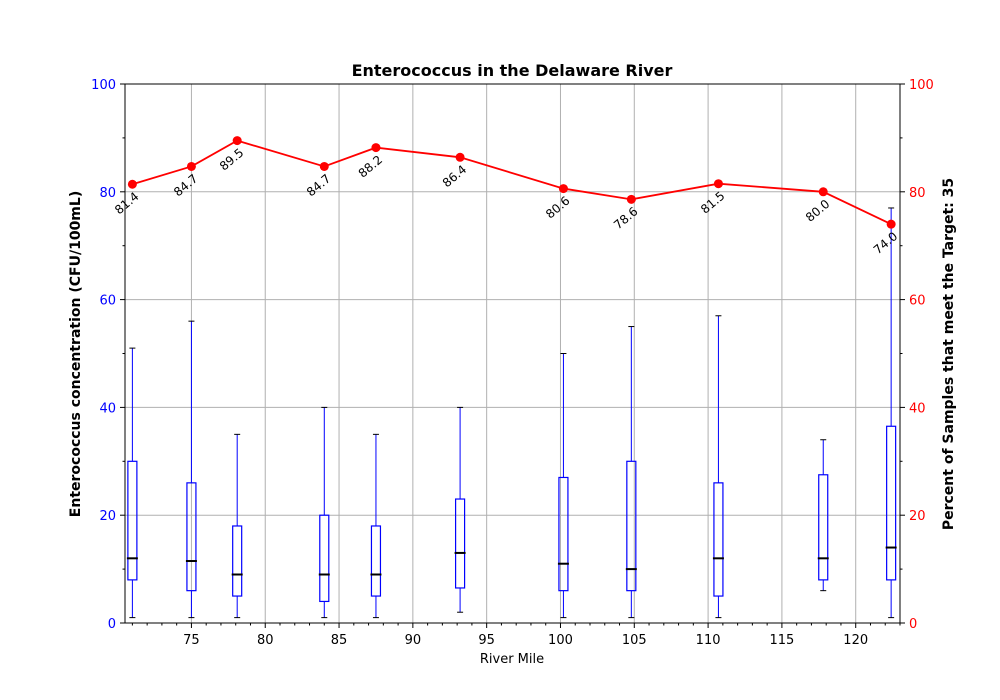 Image resolution: width=1000 pixels, height=700 pixels. Describe the element at coordinates (708, 640) in the screenshot. I see `x-tick-label: 110` at that location.